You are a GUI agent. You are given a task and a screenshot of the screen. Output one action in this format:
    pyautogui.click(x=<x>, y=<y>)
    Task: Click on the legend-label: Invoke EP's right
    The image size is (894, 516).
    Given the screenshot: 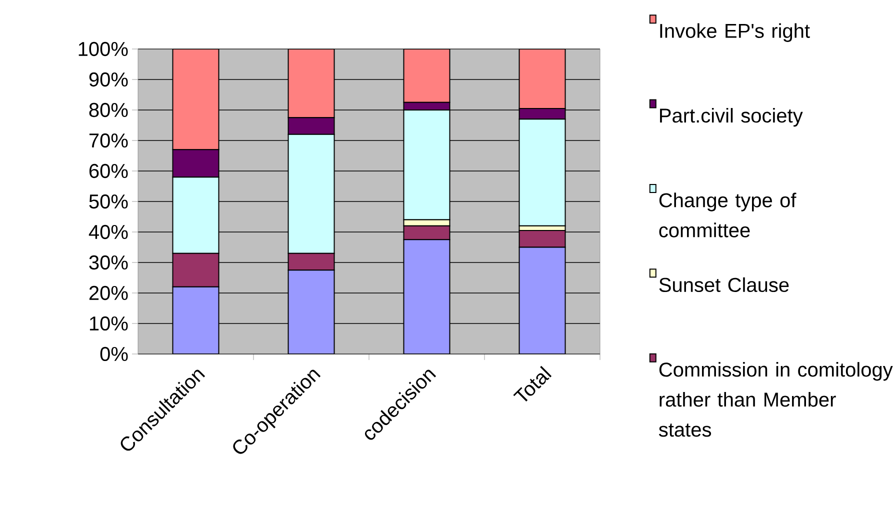 What is the action you would take?
    pyautogui.click(x=735, y=32)
    